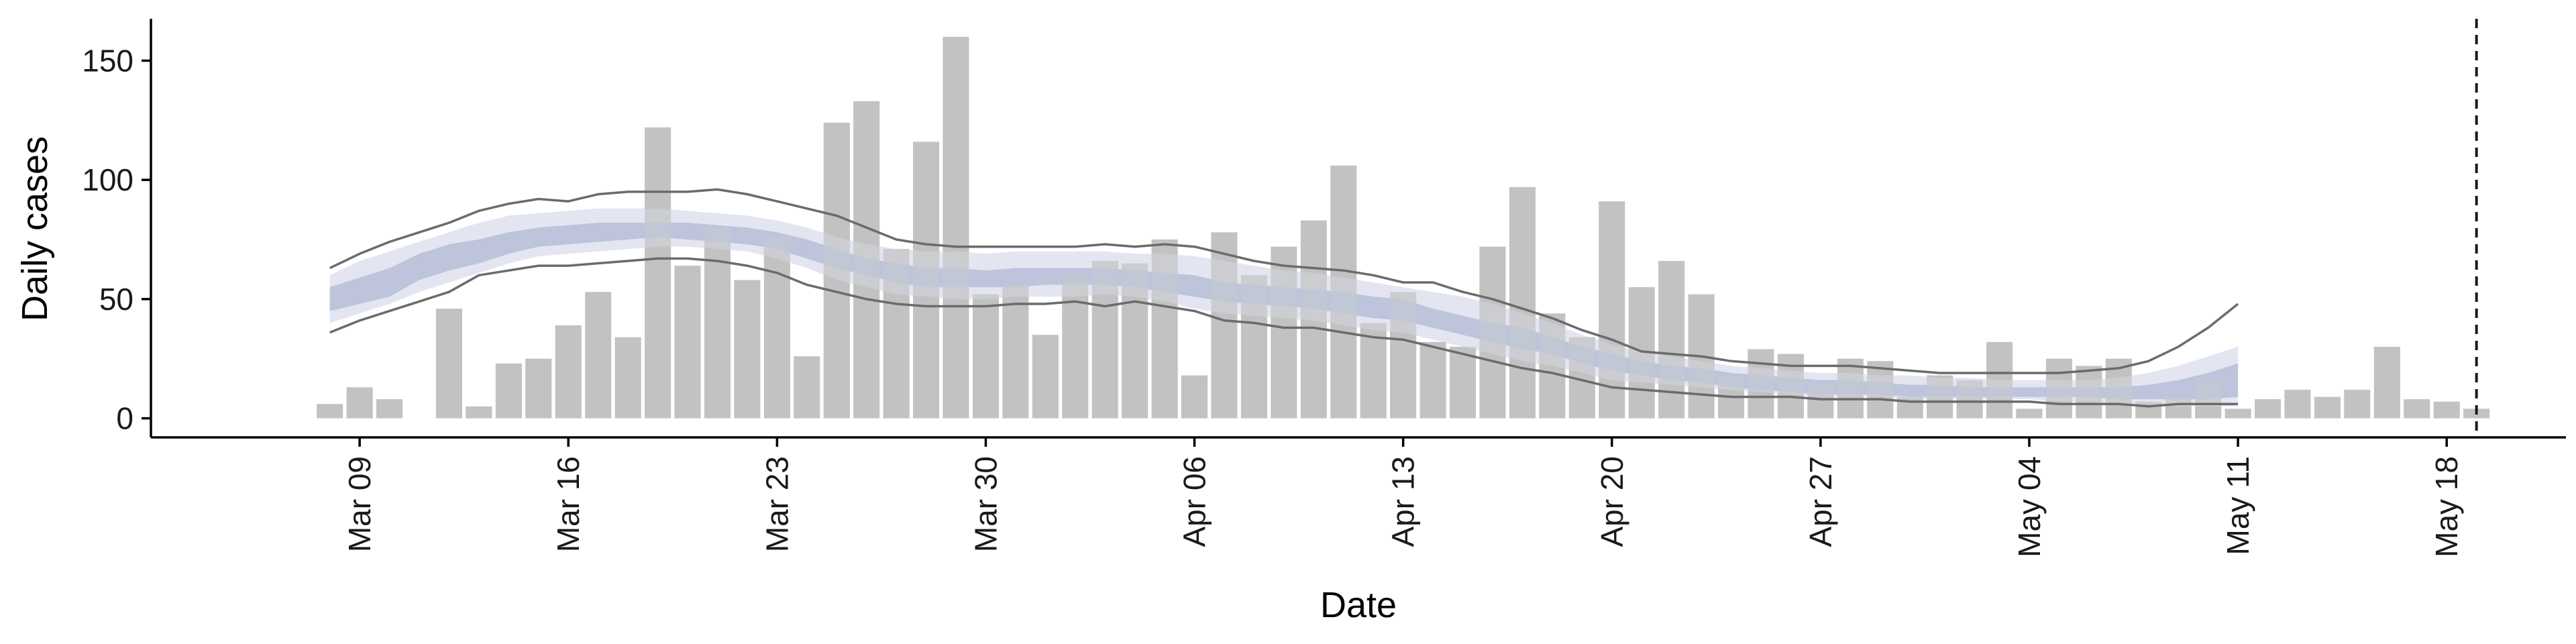 The height and width of the screenshot is (644, 2576). I want to click on x-tick-label: May 04, so click(2029, 506).